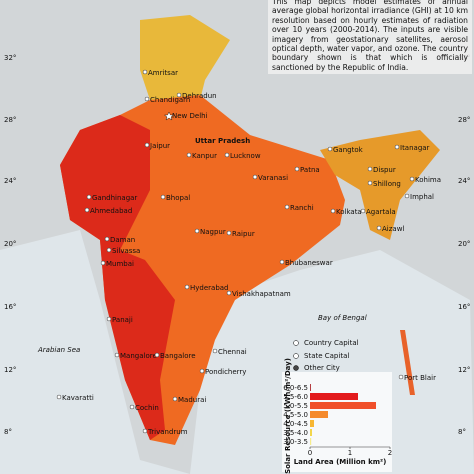  Describe the element at coordinates (169, 116) in the screenshot. I see `country-capital-marker` at that location.